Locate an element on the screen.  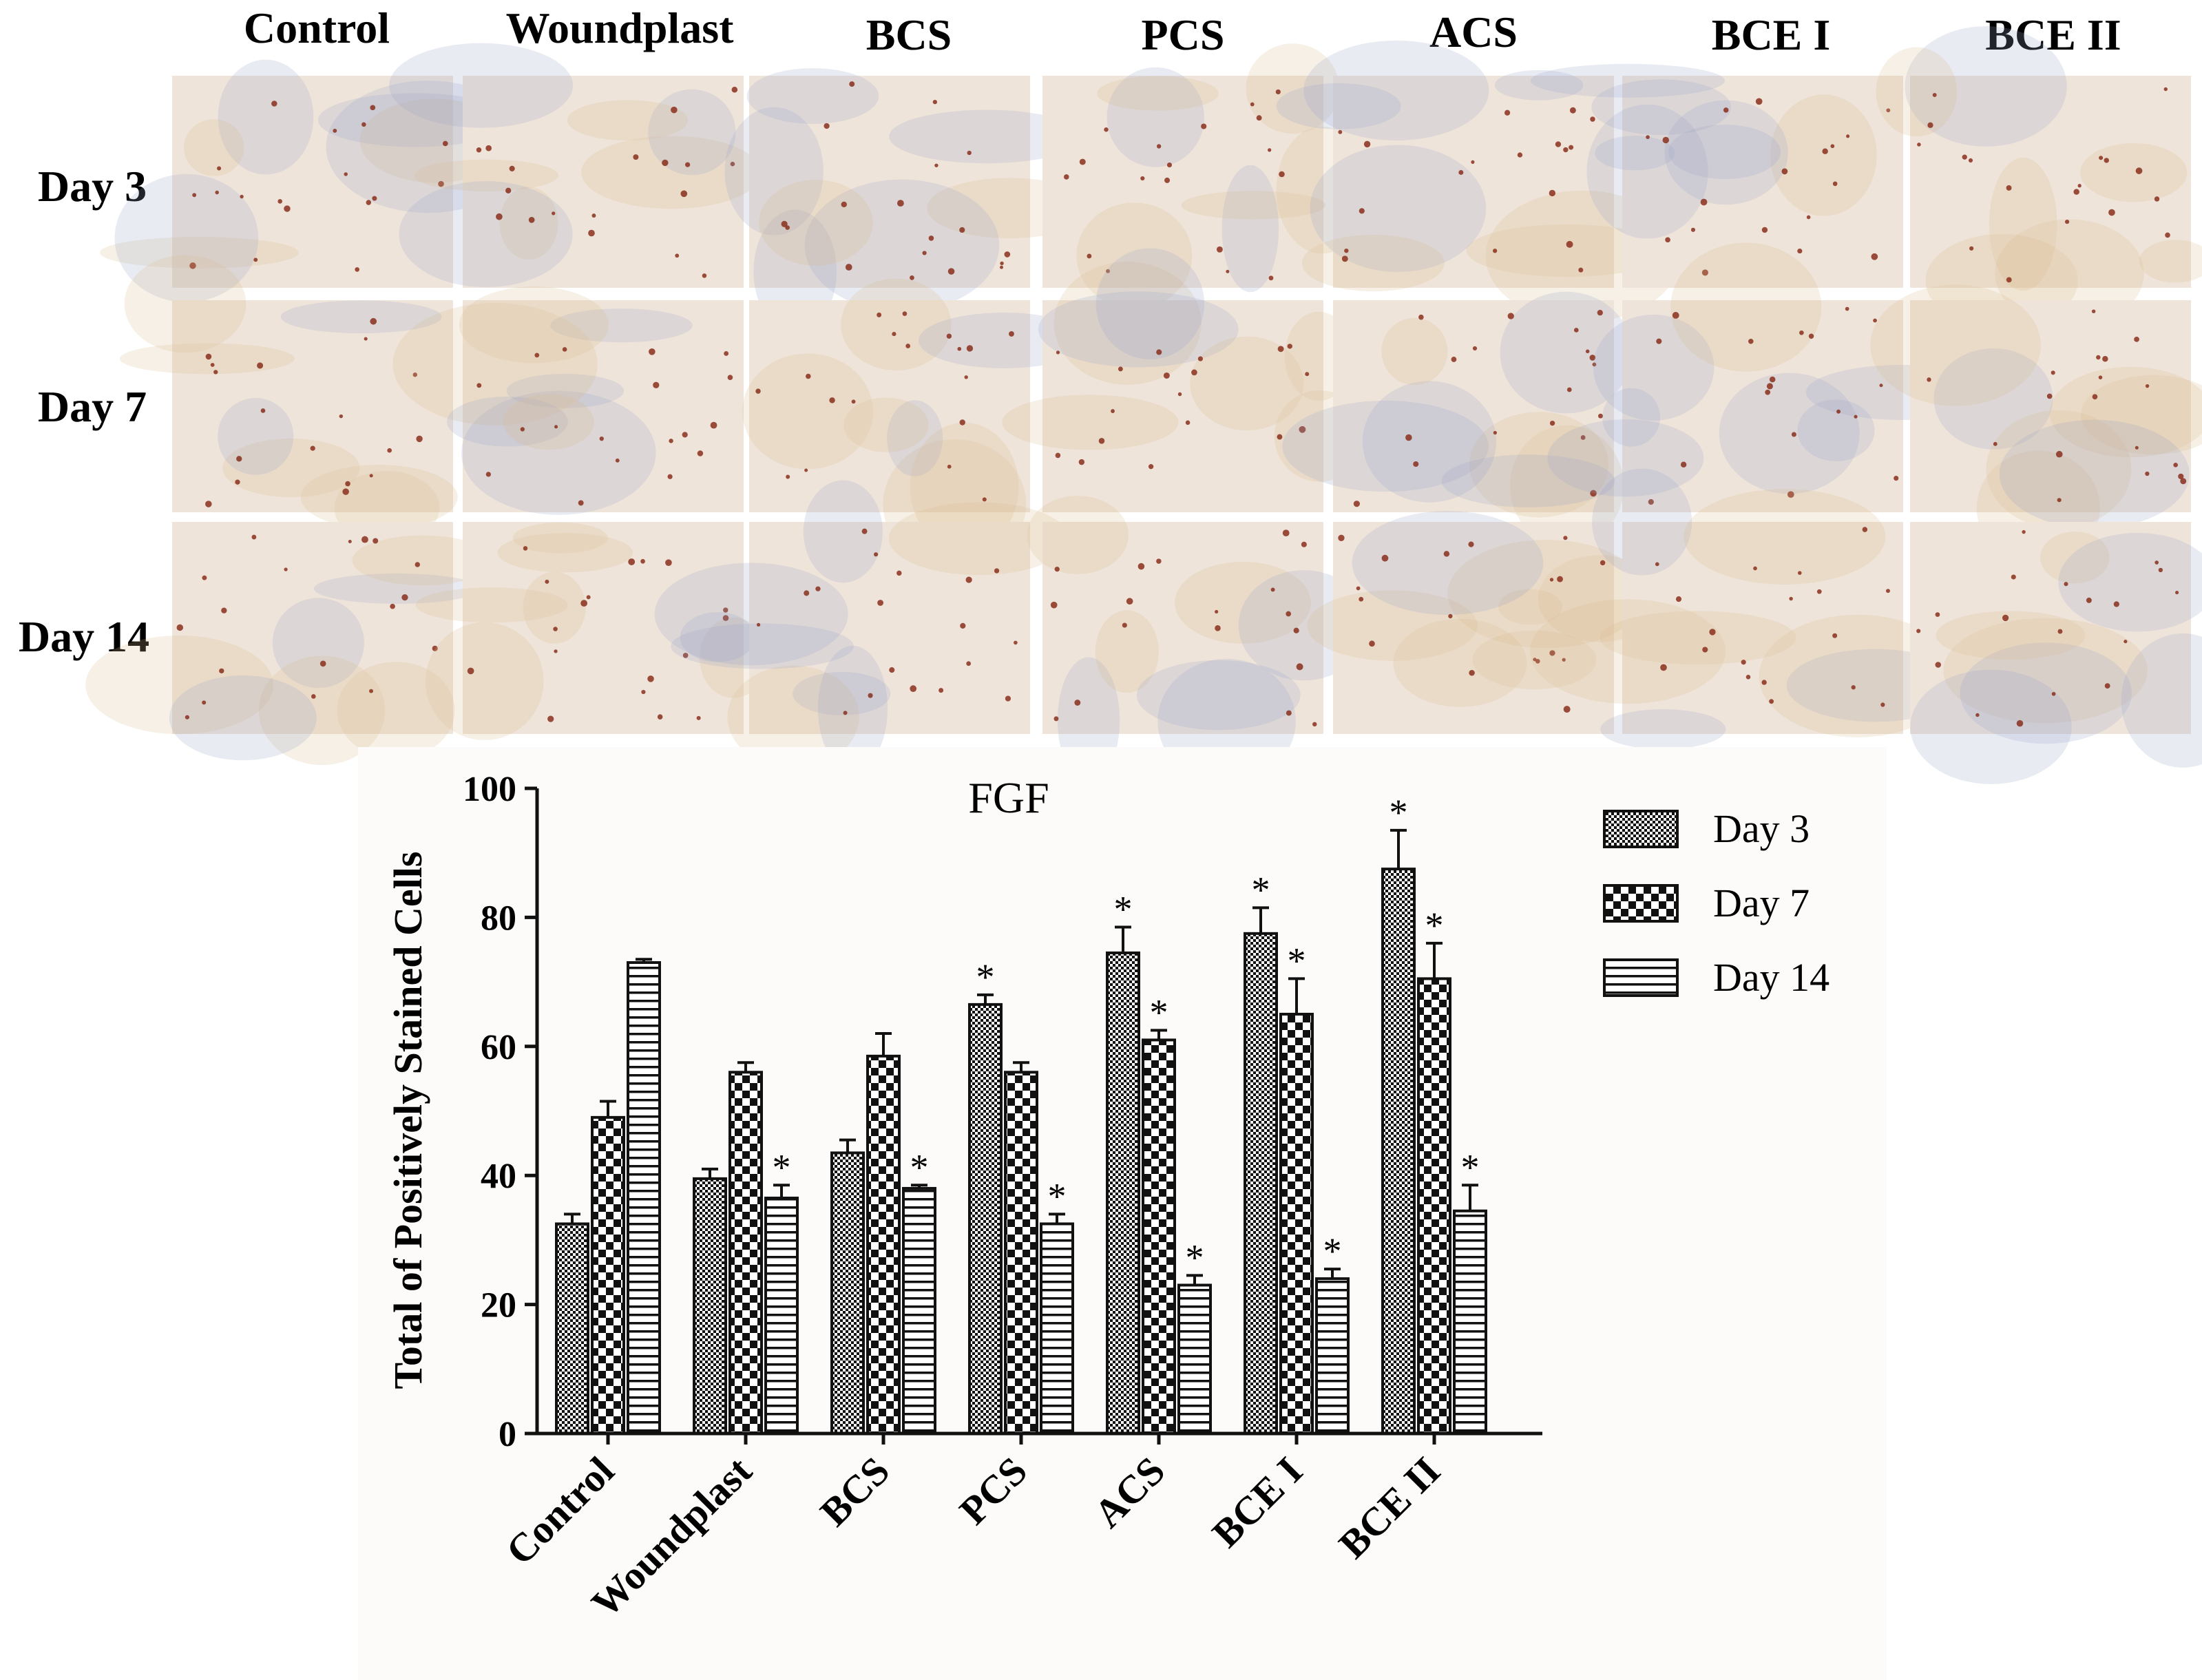
y-tick-label: 100 is located at coordinates (490, 789).